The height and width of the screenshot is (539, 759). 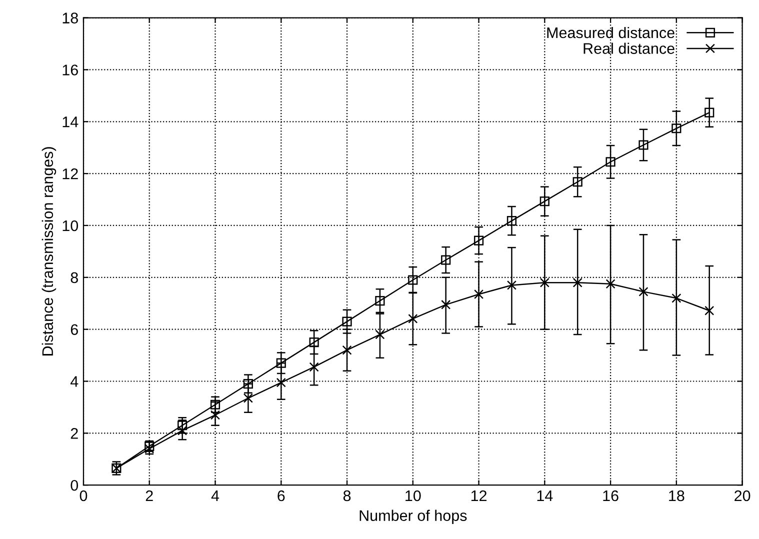 I want to click on y-tick-label: 8, so click(x=74, y=278).